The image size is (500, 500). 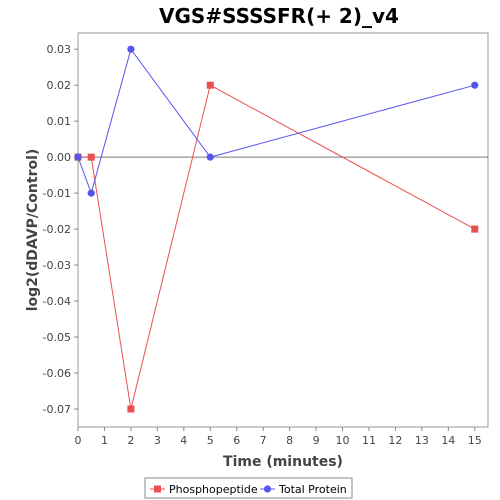 I want to click on y-tick-label: -0.04, so click(x=57, y=301).